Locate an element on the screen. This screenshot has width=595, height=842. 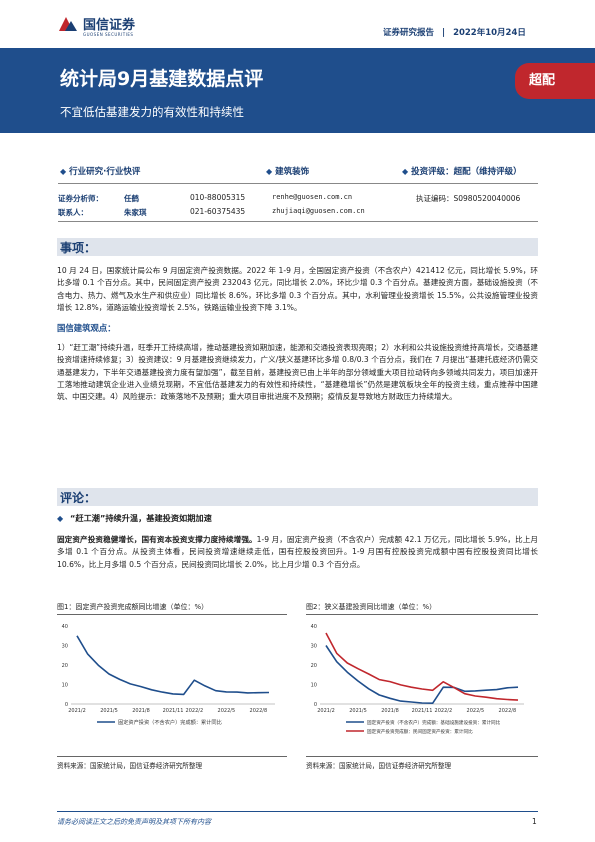
legend-label: 固定资产投资（不含农户）完成额：累计同比 is located at coordinates (170, 722).